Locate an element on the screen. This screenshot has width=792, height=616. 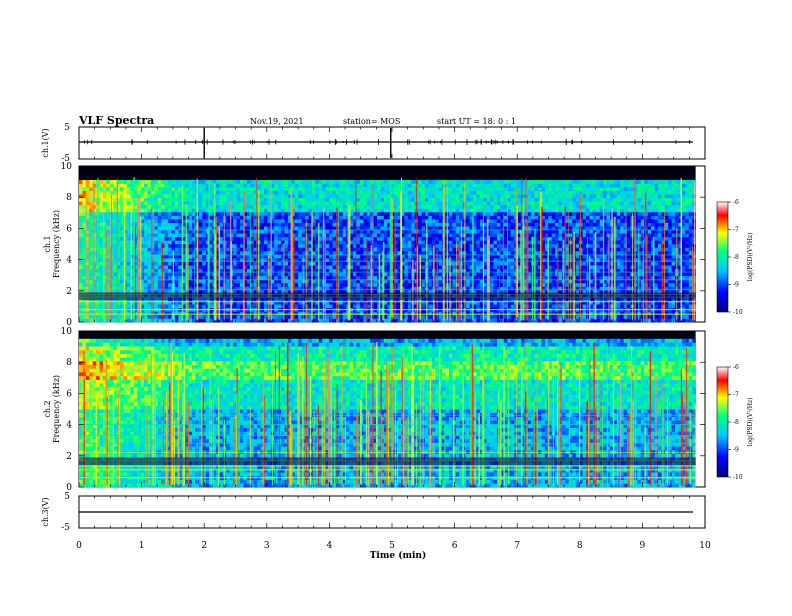
time-axis-tick-label: 5 is located at coordinates (392, 546).